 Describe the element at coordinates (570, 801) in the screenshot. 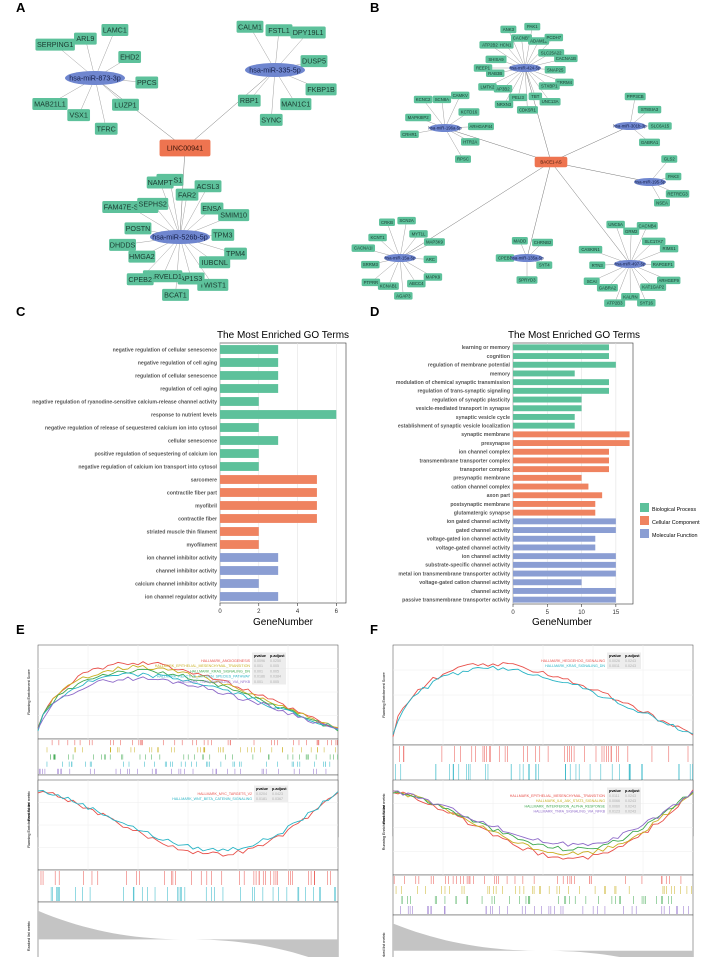

I see `gsea-series-label: HALLMARK_IL6_JAK_STAT3_SIGNALING` at that location.